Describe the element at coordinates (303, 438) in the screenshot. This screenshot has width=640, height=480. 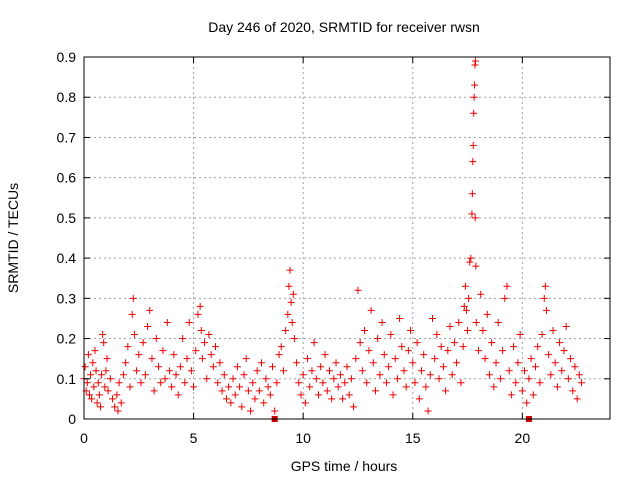
I see `x-tick-label: 10` at that location.